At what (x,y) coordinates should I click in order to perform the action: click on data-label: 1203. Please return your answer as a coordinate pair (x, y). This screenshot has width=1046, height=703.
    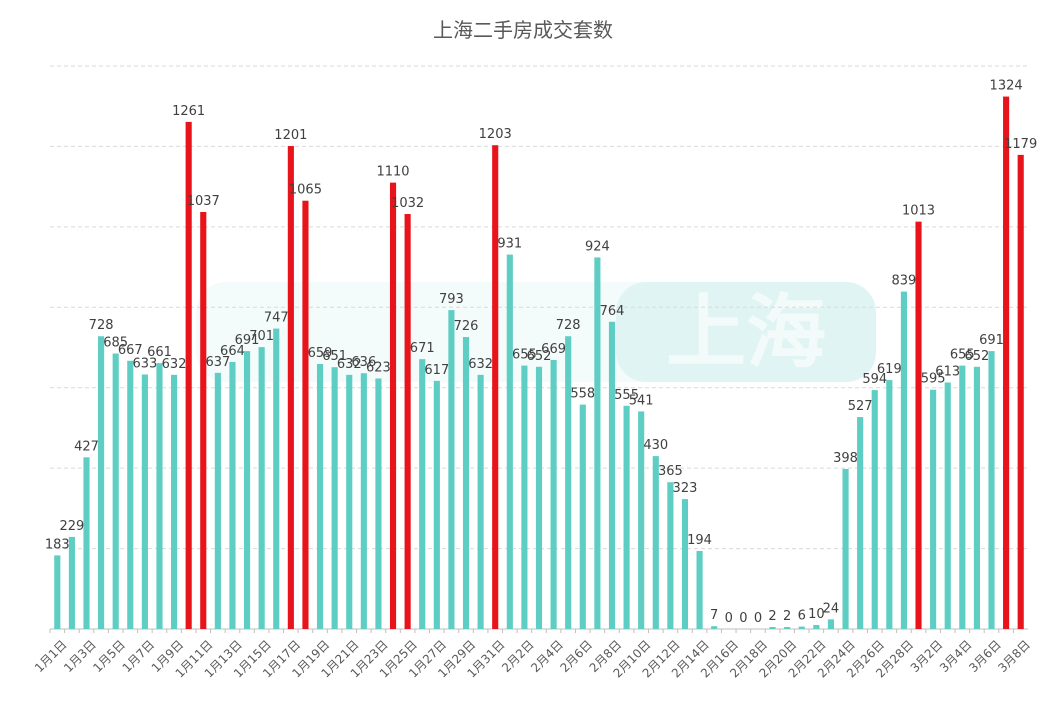
    Looking at the image, I should click on (495, 134).